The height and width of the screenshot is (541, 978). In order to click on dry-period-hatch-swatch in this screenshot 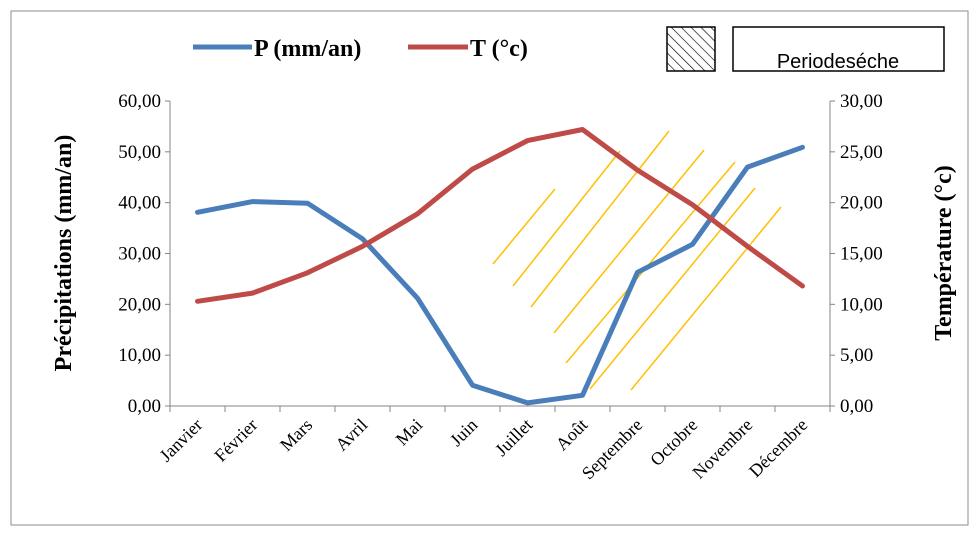, I will do `click(691, 49)`.